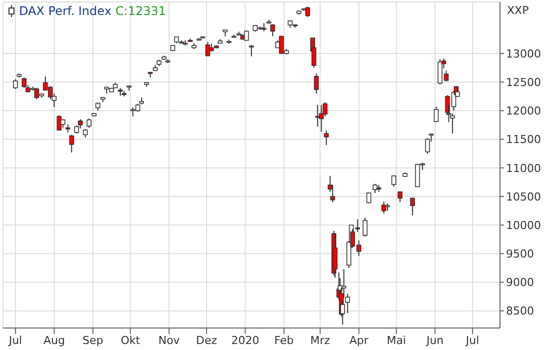 The image size is (550, 350). What do you see at coordinates (245, 340) in the screenshot?
I see `x-tick-label: 2020` at bounding box center [245, 340].